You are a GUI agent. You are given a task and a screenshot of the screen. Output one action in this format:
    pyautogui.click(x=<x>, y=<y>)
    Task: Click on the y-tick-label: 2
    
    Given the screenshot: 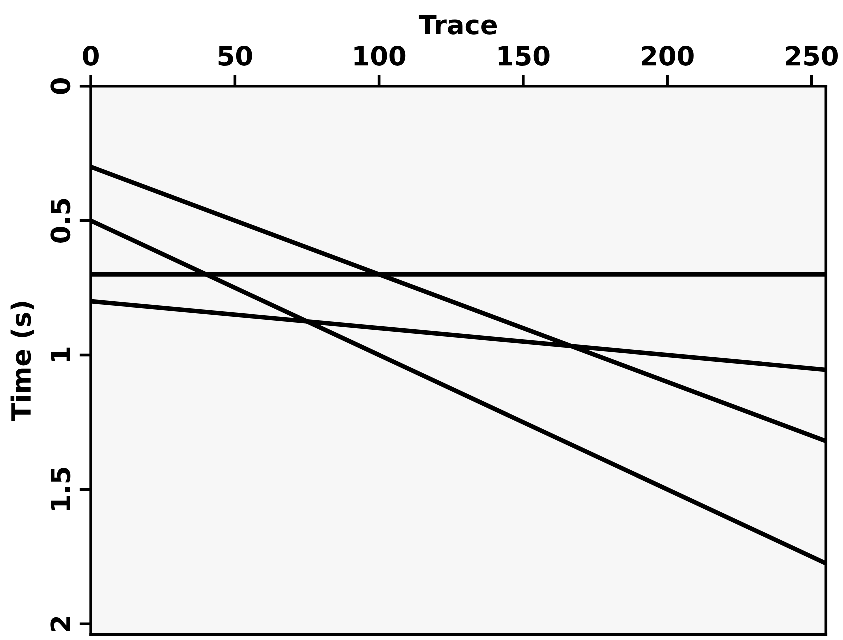 What is the action you would take?
    pyautogui.click(x=60, y=624)
    